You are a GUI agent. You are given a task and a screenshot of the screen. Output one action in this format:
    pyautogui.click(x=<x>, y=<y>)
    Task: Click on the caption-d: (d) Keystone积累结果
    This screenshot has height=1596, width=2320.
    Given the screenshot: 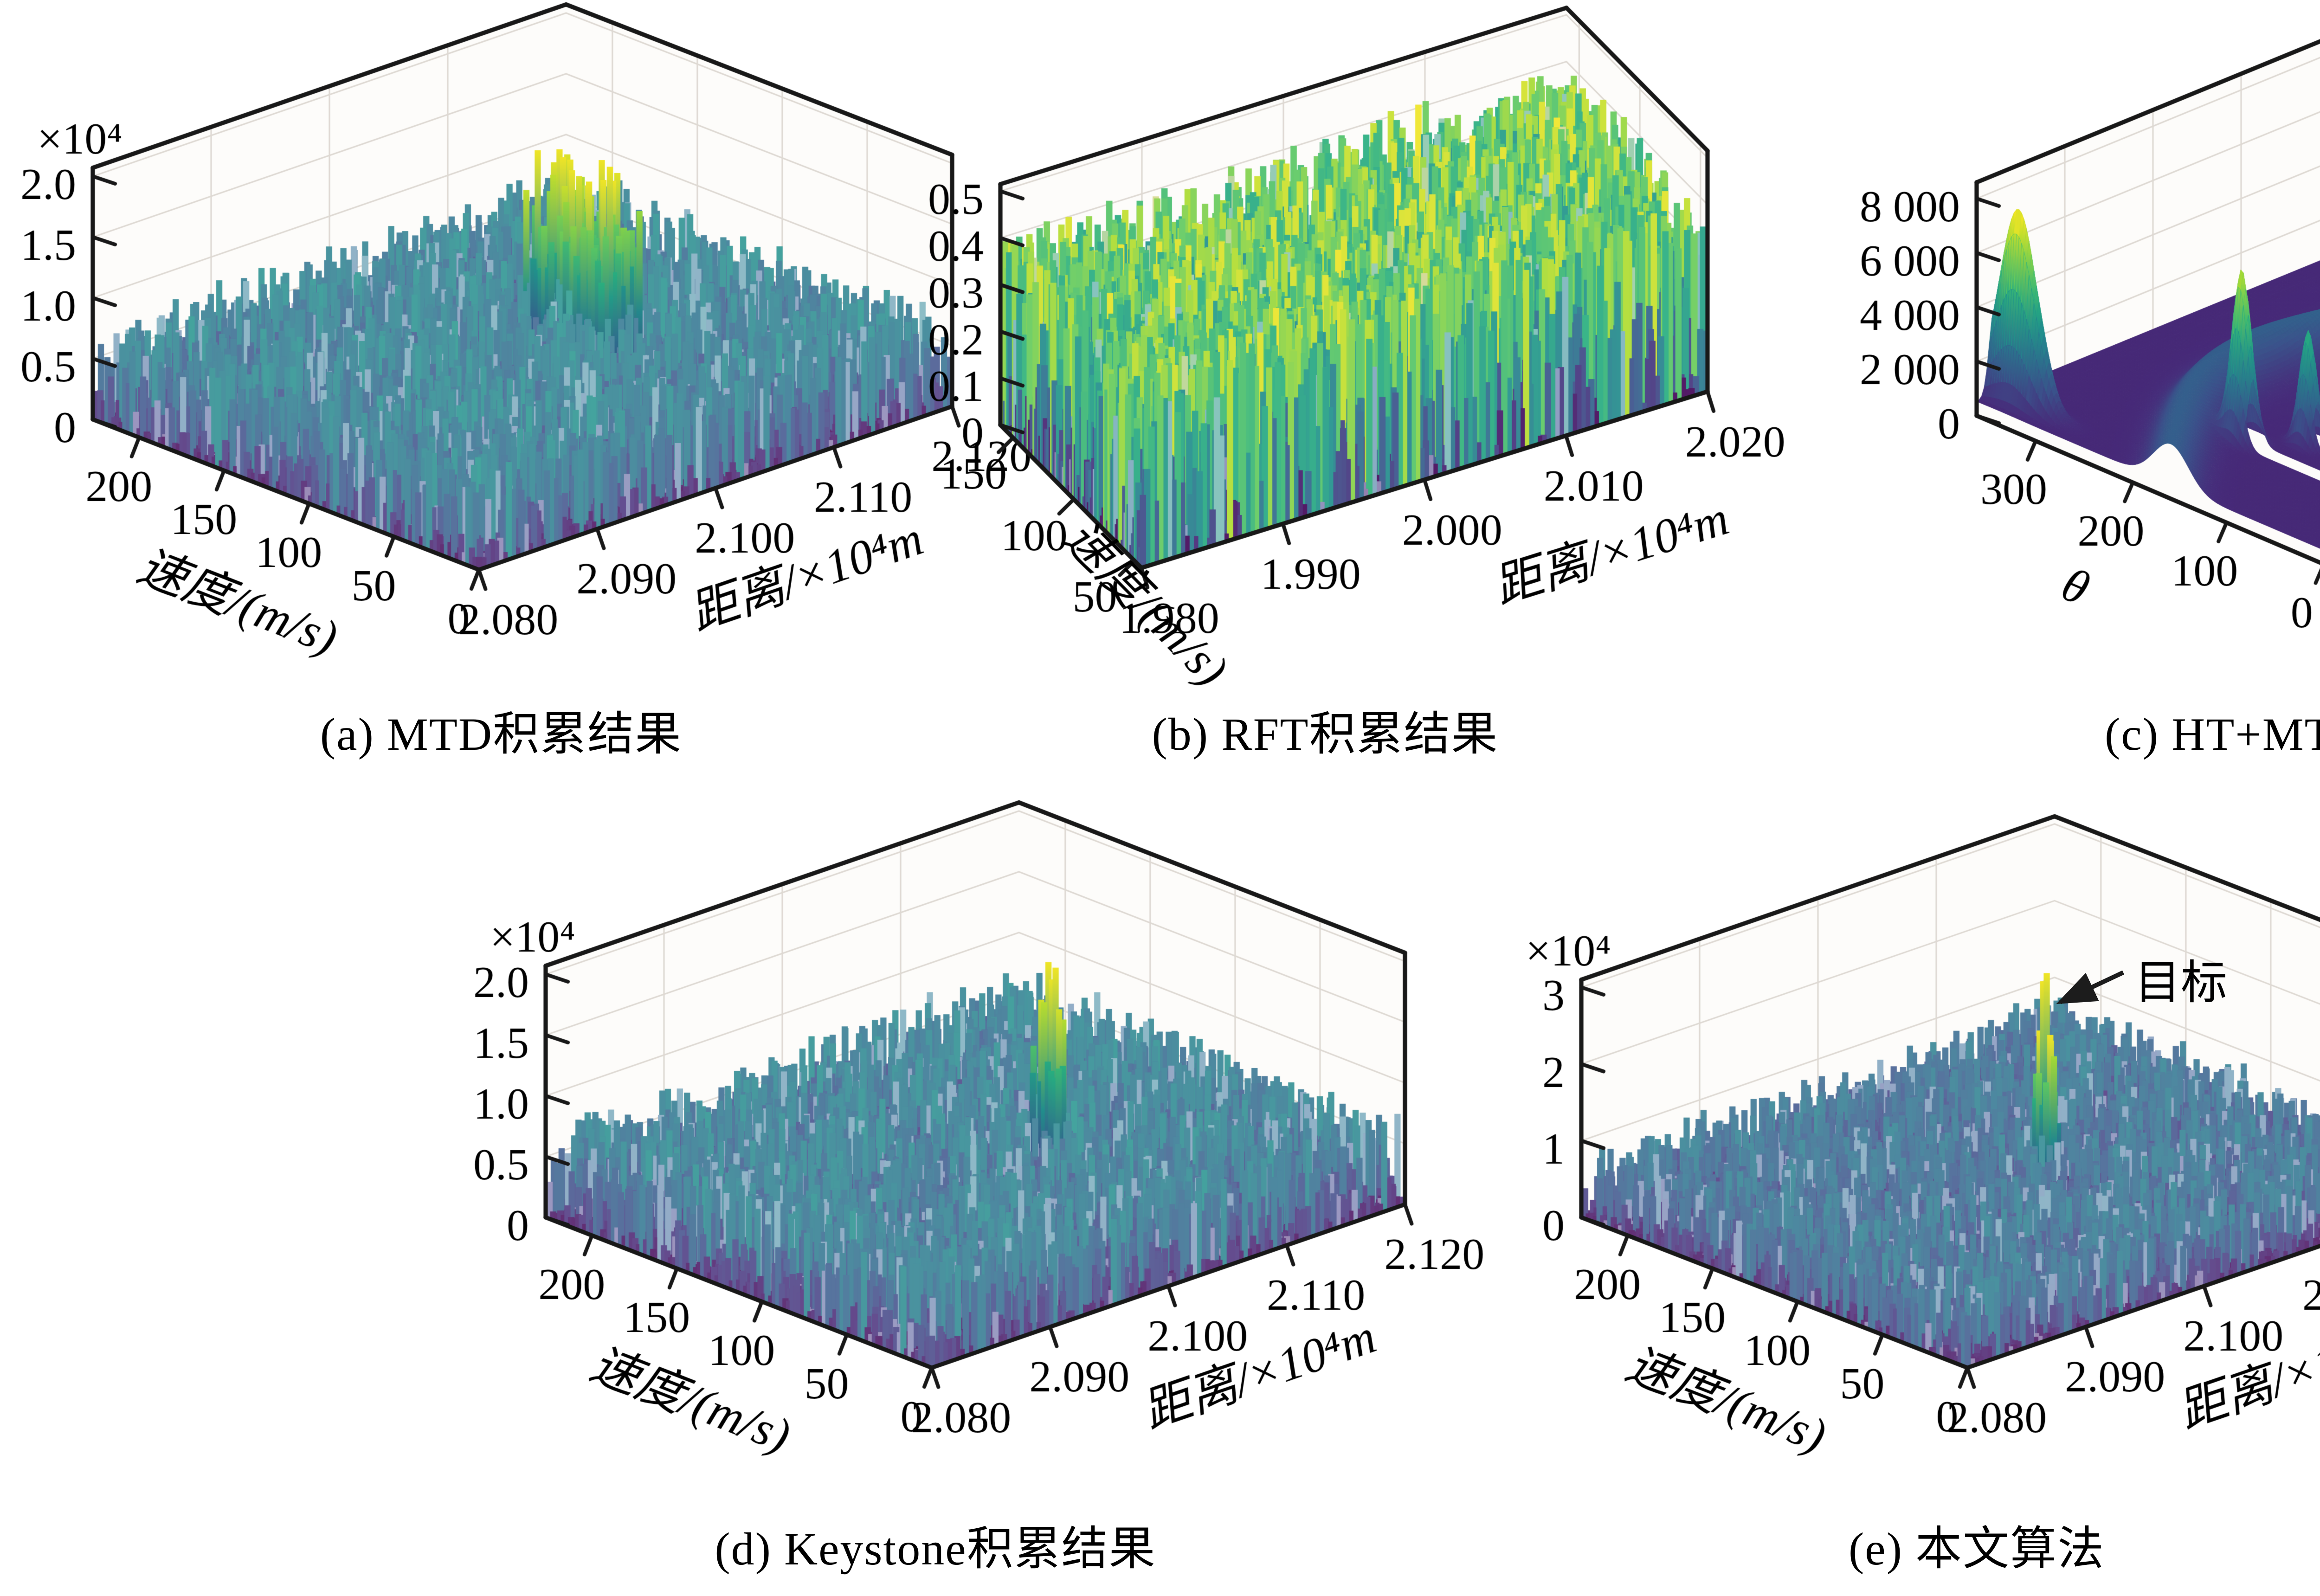 What is the action you would take?
    pyautogui.click(x=936, y=1551)
    